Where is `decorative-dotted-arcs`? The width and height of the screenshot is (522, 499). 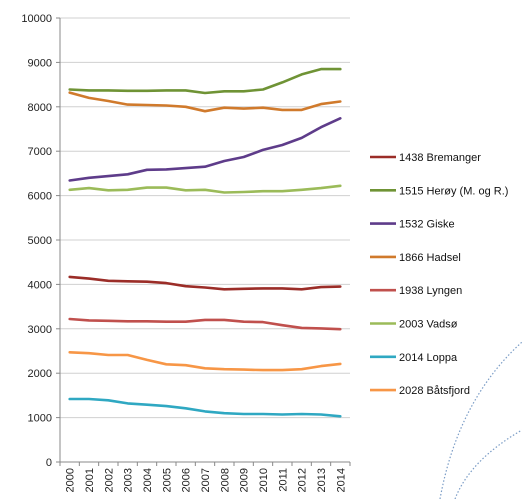
decorative-dotted-arcs is located at coordinates (480, 420).